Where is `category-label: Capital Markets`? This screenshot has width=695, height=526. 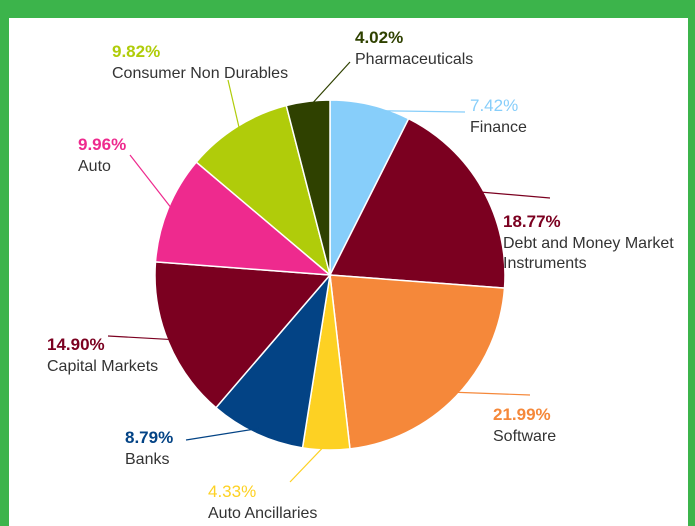
category-label: Capital Markets is located at coordinates (103, 366).